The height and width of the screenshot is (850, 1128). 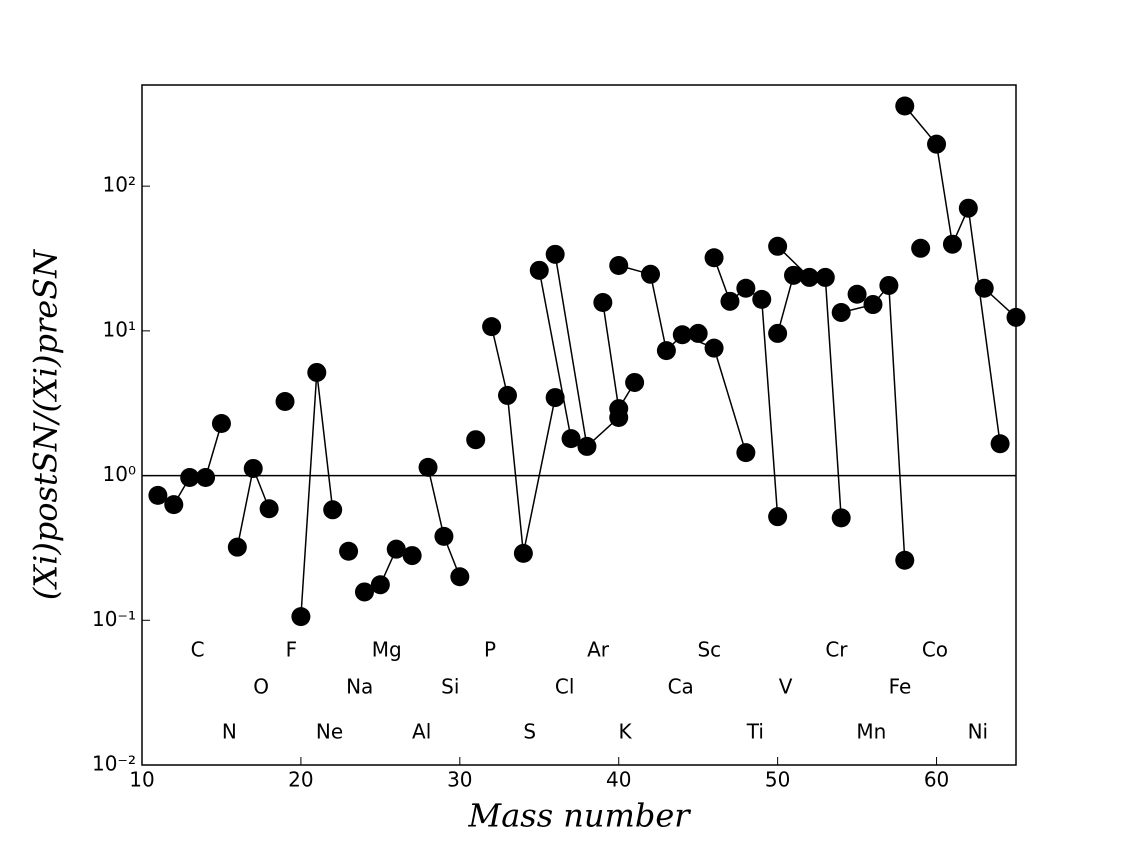 I want to click on element-label: Mn, so click(x=871, y=732).